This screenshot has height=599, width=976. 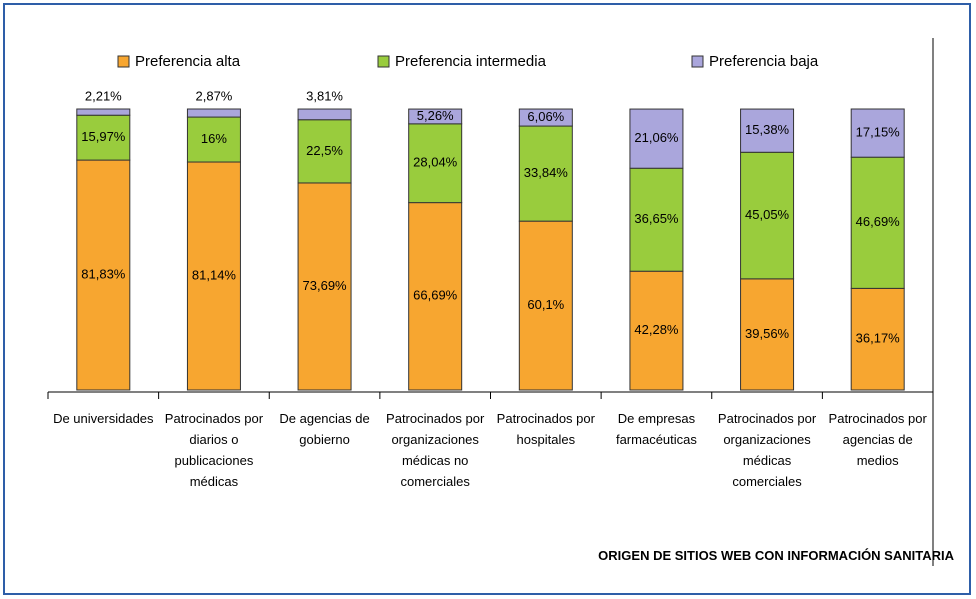 I want to click on value-label: 28,04%, so click(x=435, y=162).